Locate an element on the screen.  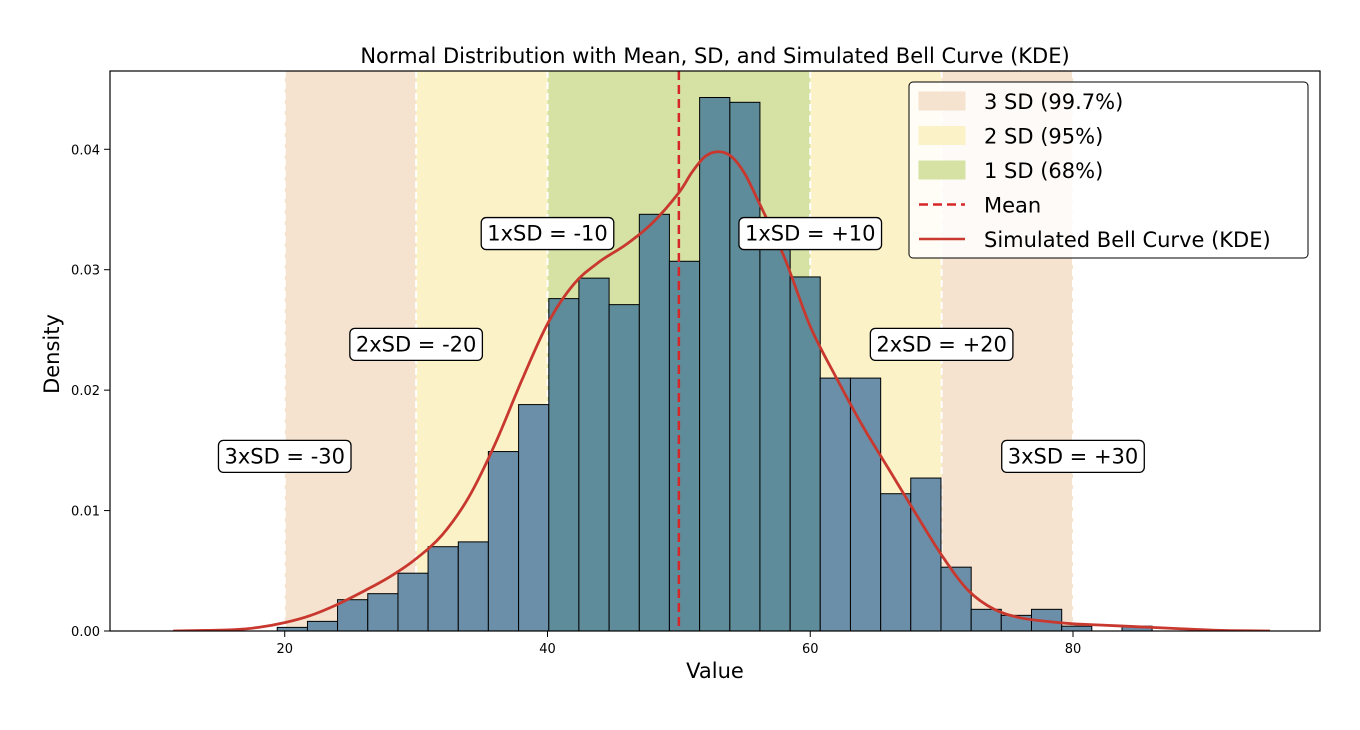
sd-annotation: 3xSD = -30 is located at coordinates (284, 456).